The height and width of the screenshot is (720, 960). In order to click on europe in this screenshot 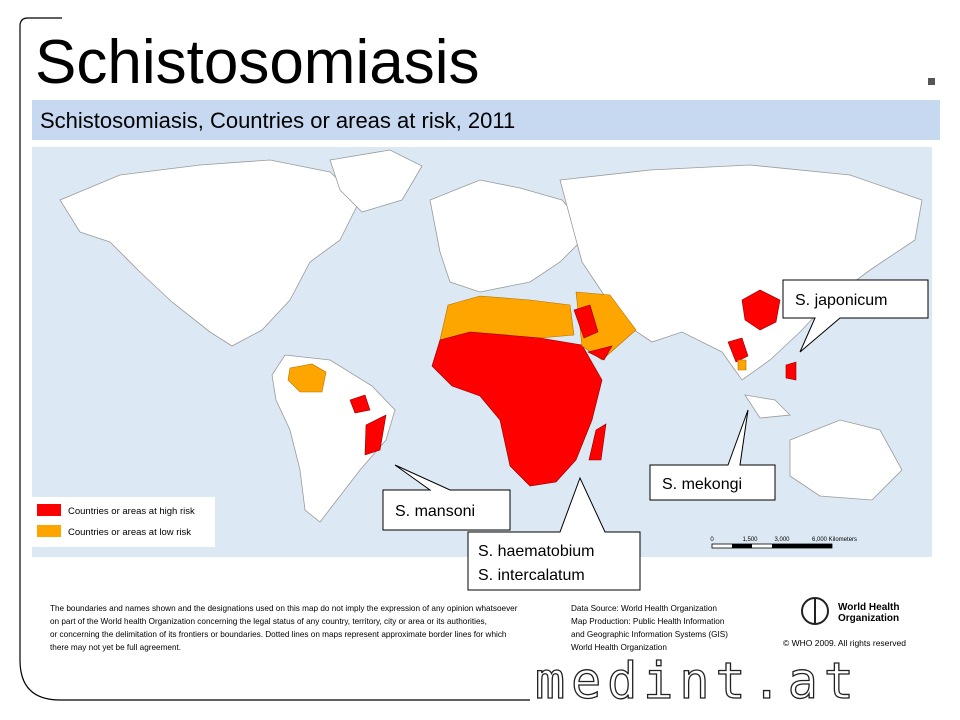, I will do `click(510, 236)`.